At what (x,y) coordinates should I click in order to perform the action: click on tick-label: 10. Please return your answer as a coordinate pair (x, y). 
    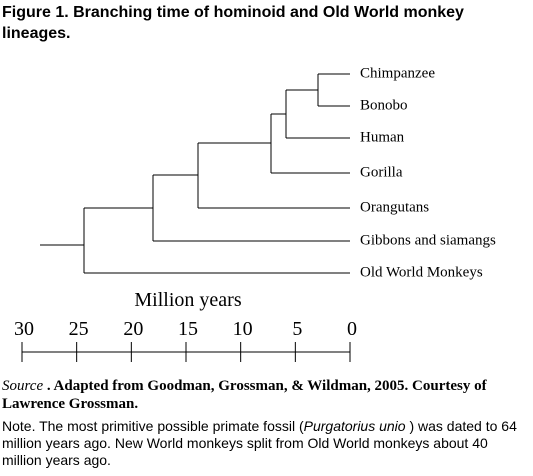
    Looking at the image, I should click on (243, 329).